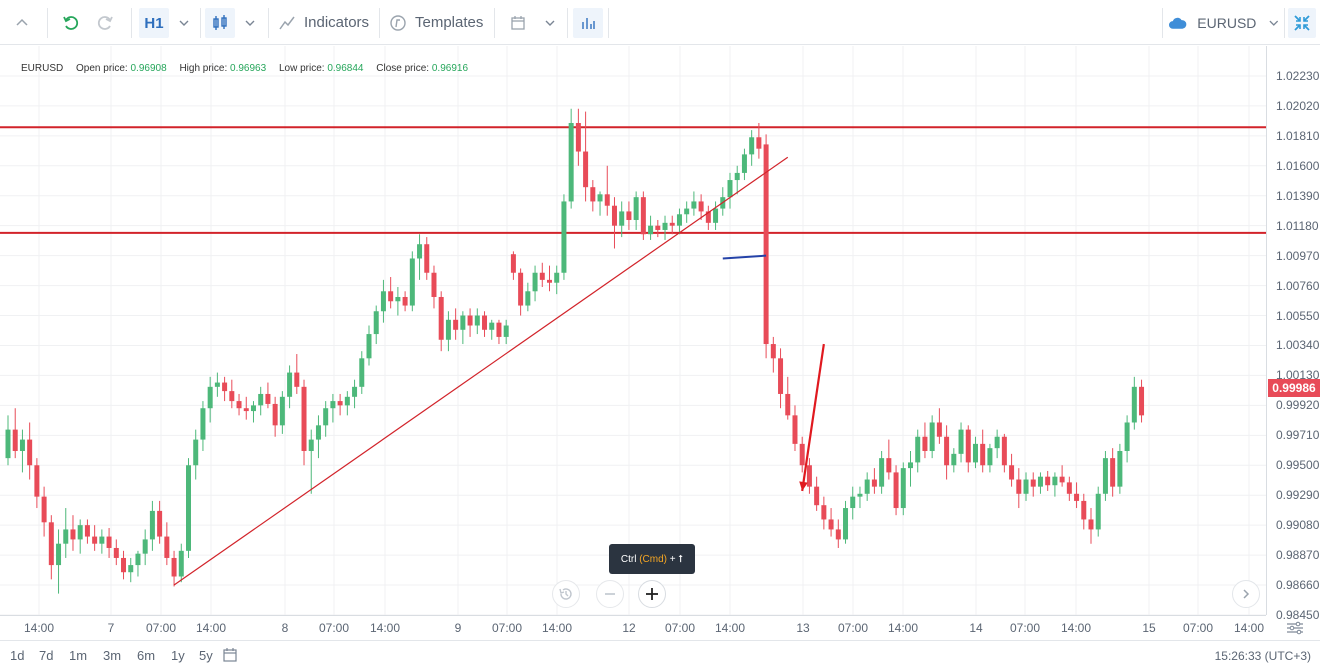  What do you see at coordinates (17, 655) in the screenshot?
I see `range-1d: 1d` at bounding box center [17, 655].